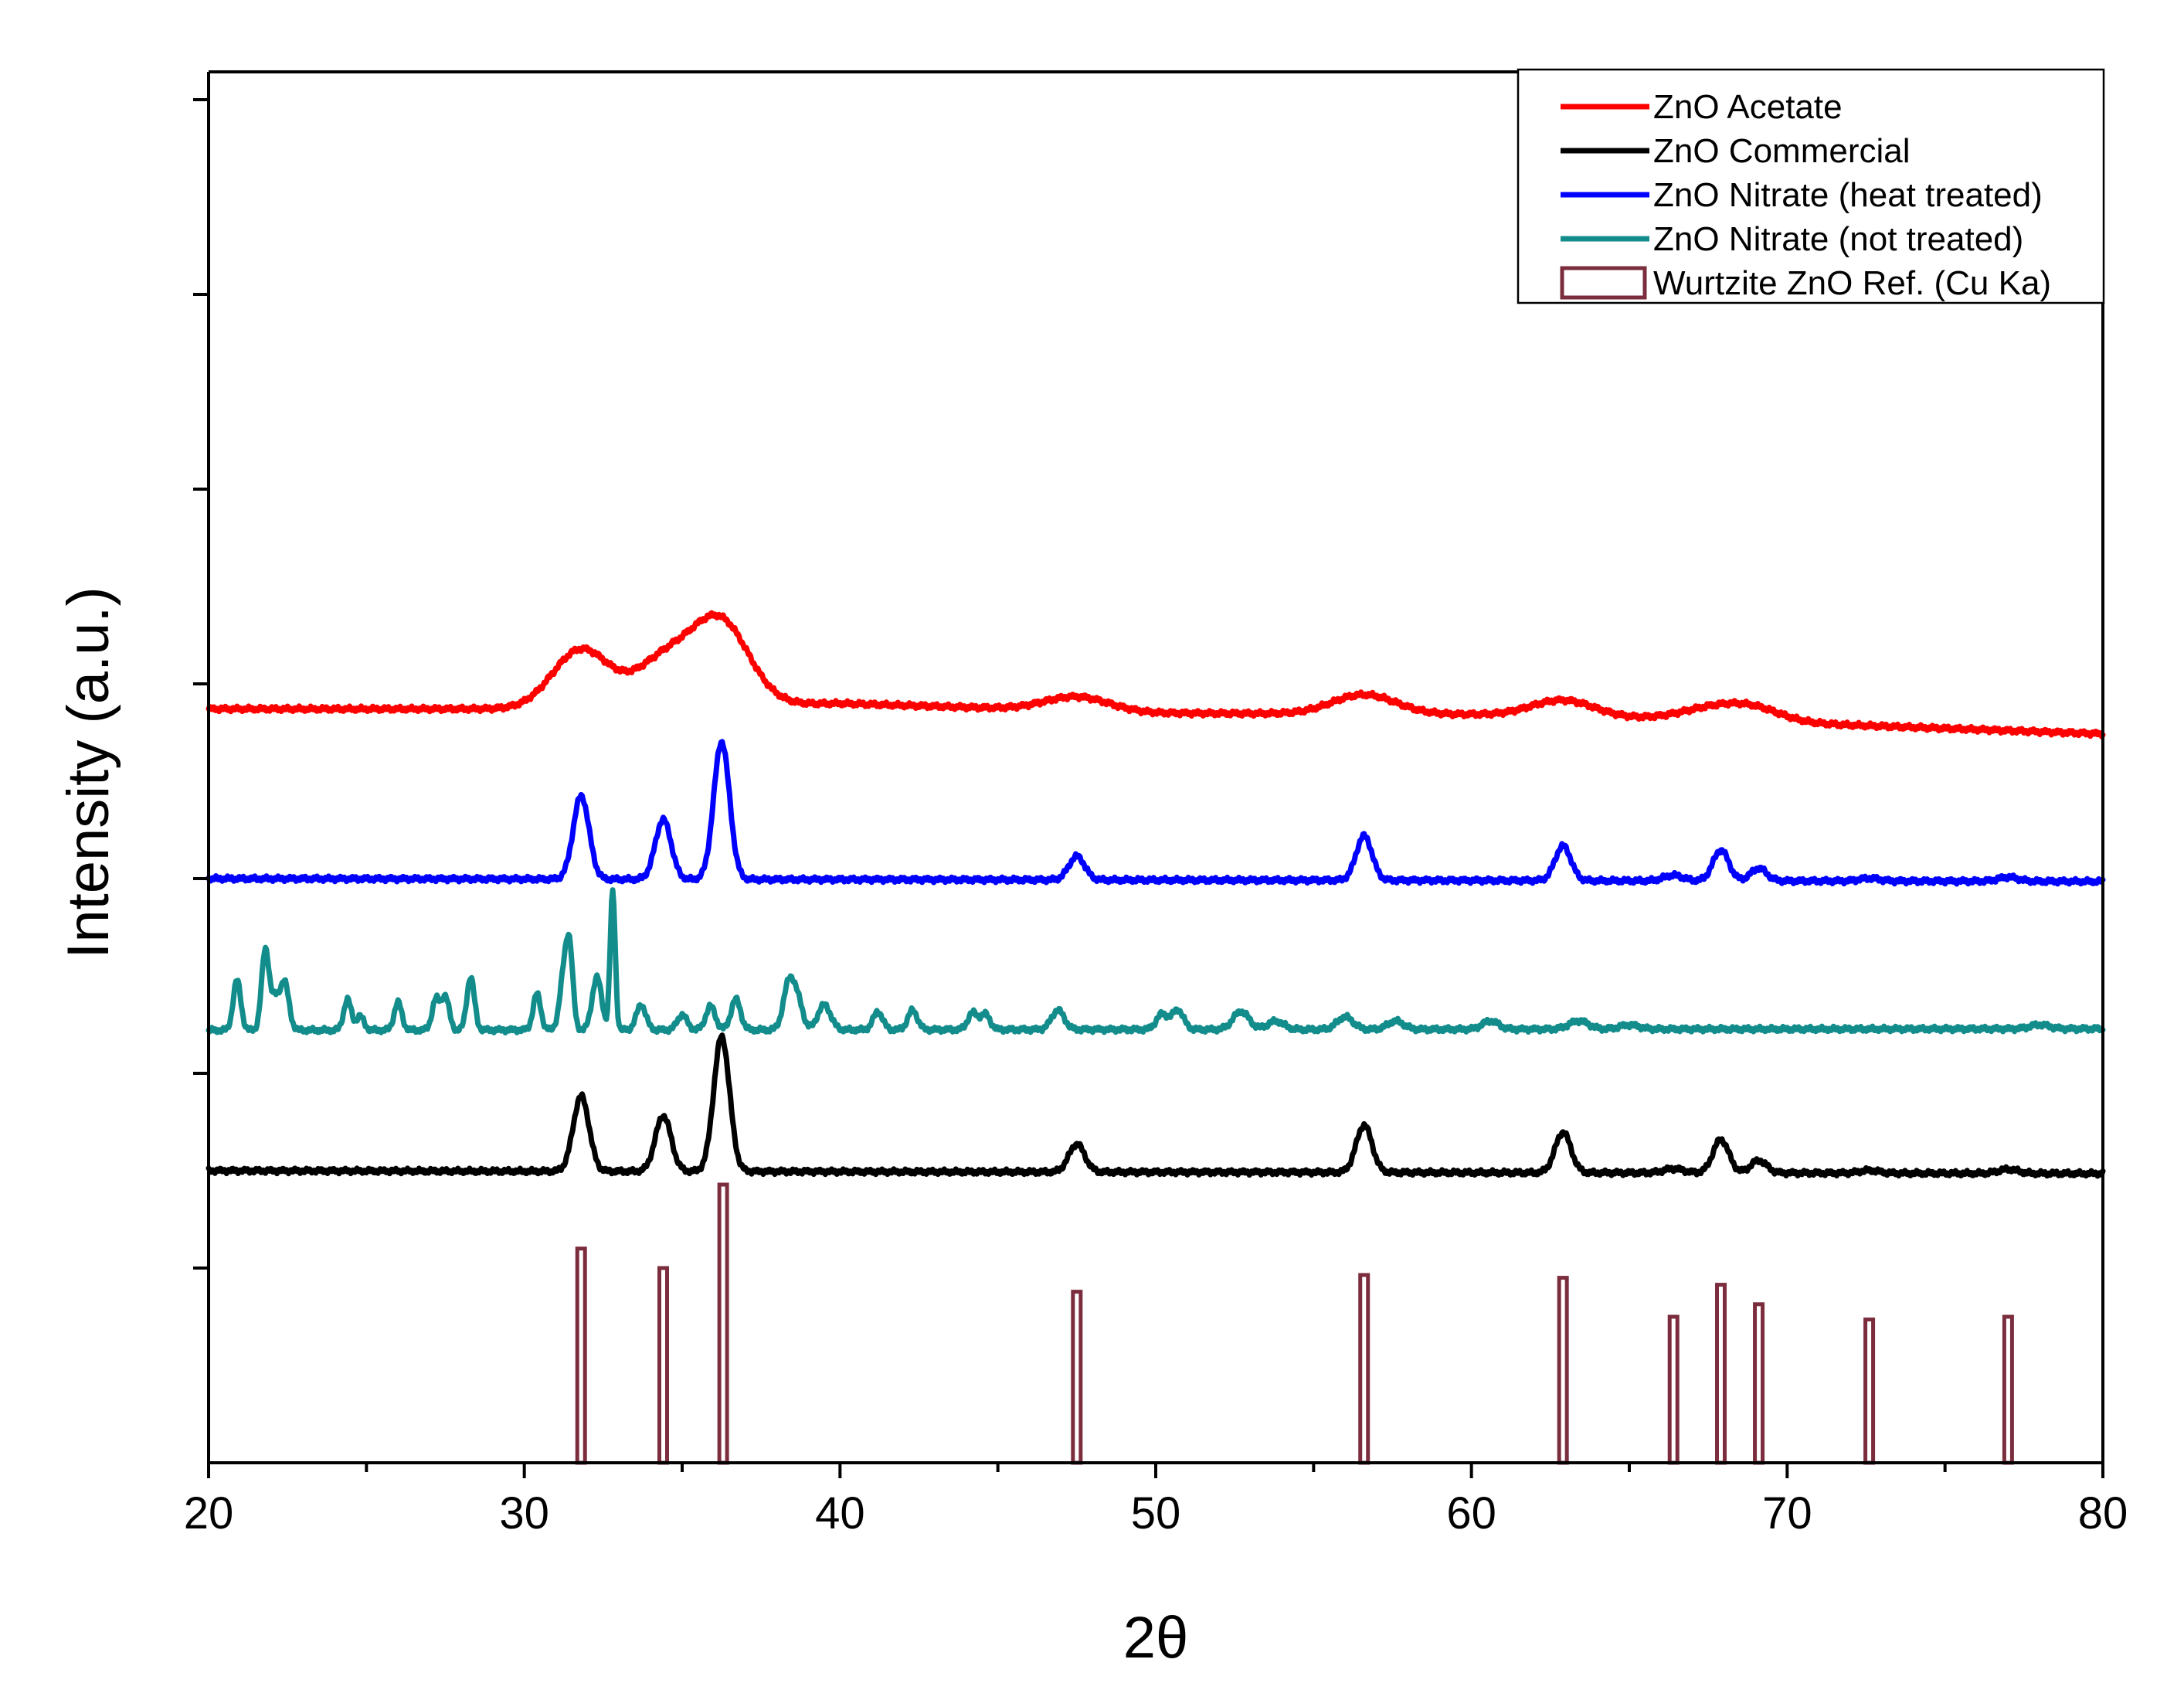 Image resolution: width=2184 pixels, height=1700 pixels. I want to click on x-tick-label: 80, so click(2103, 1513).